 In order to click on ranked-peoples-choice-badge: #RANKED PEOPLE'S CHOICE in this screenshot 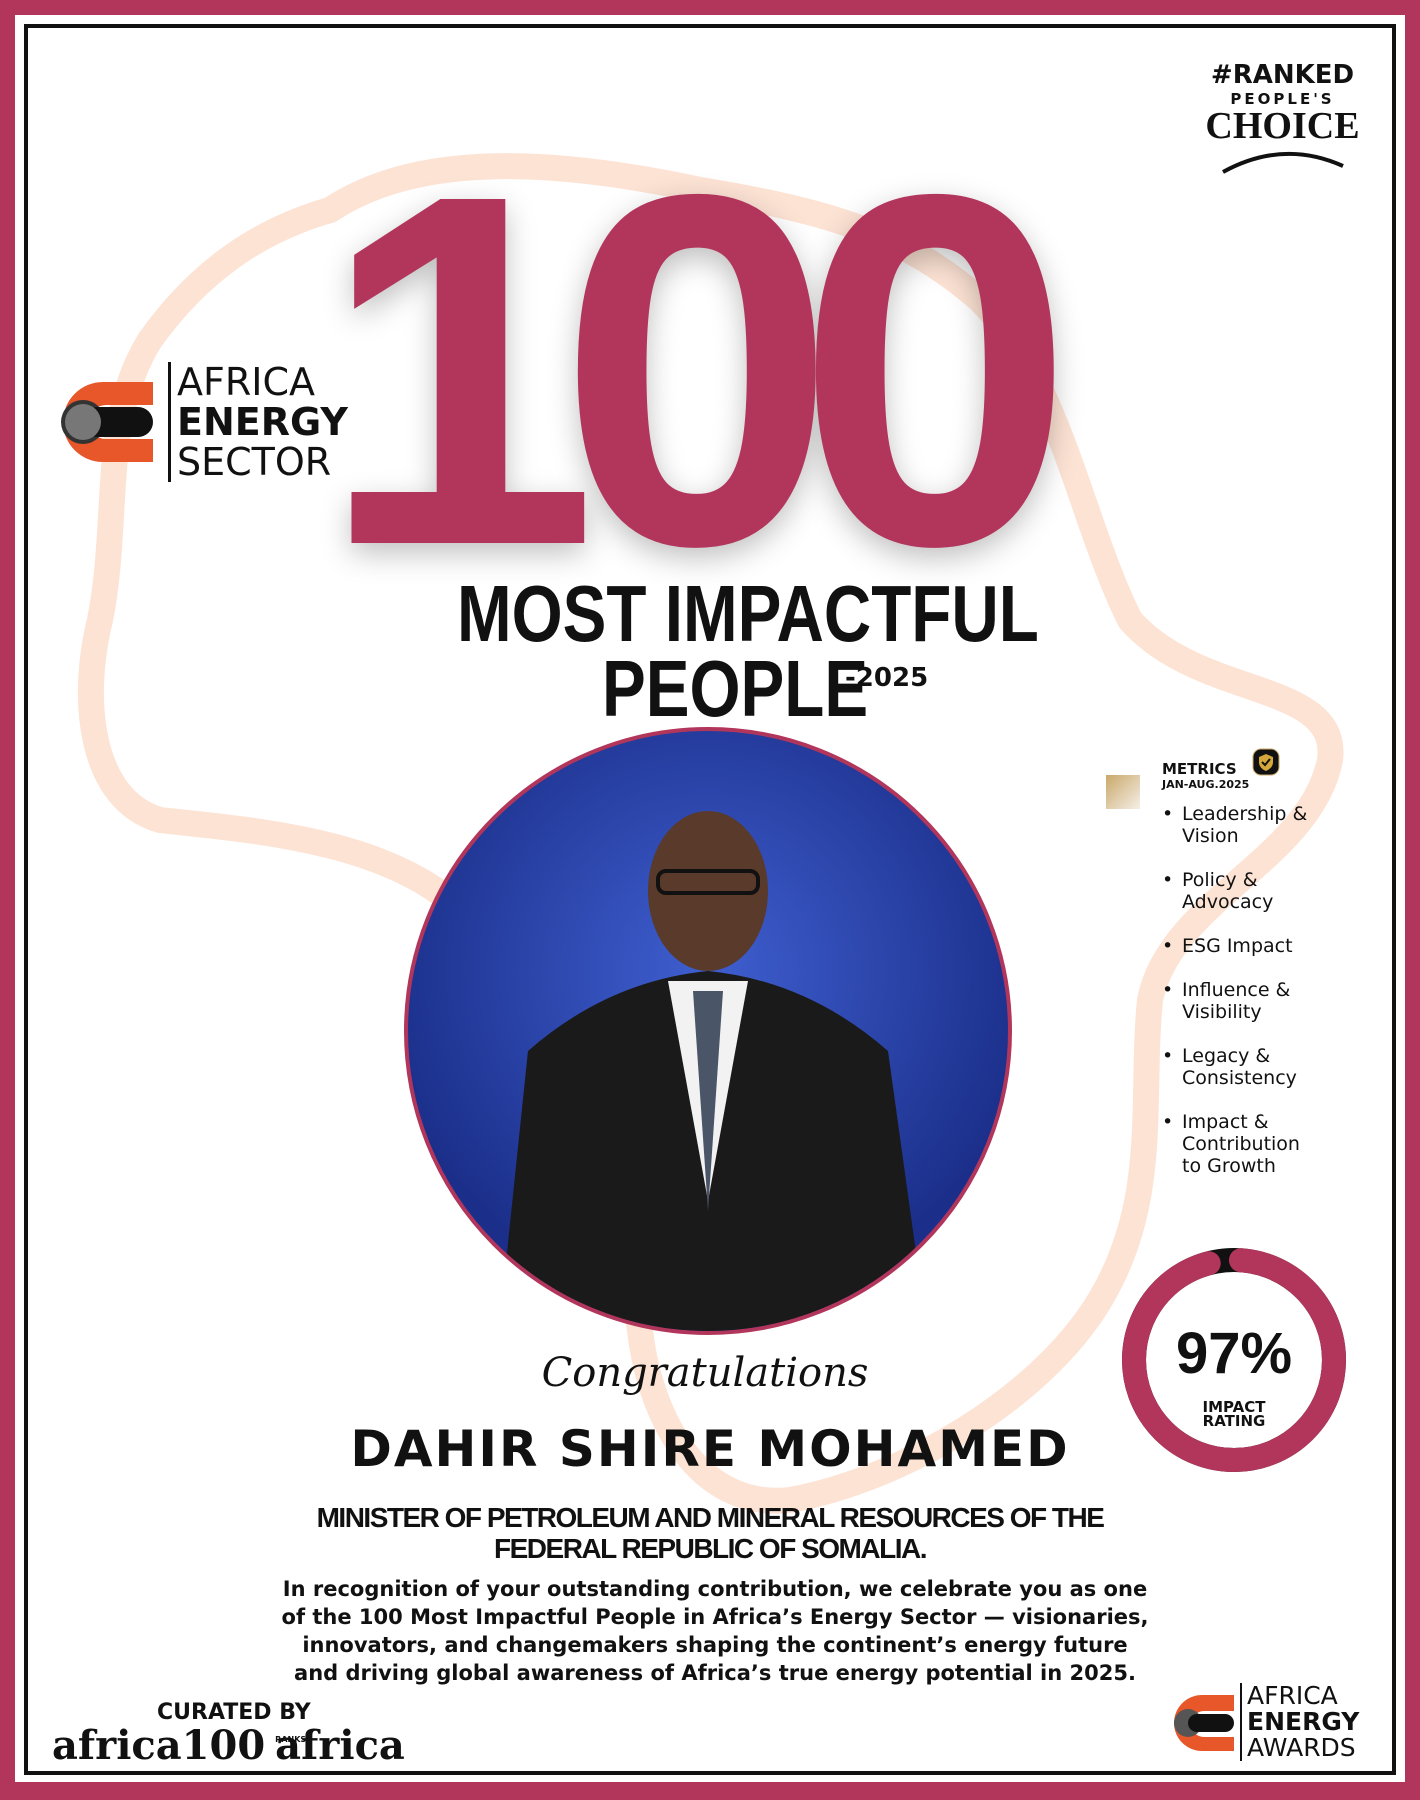, I will do `click(1282, 119)`.